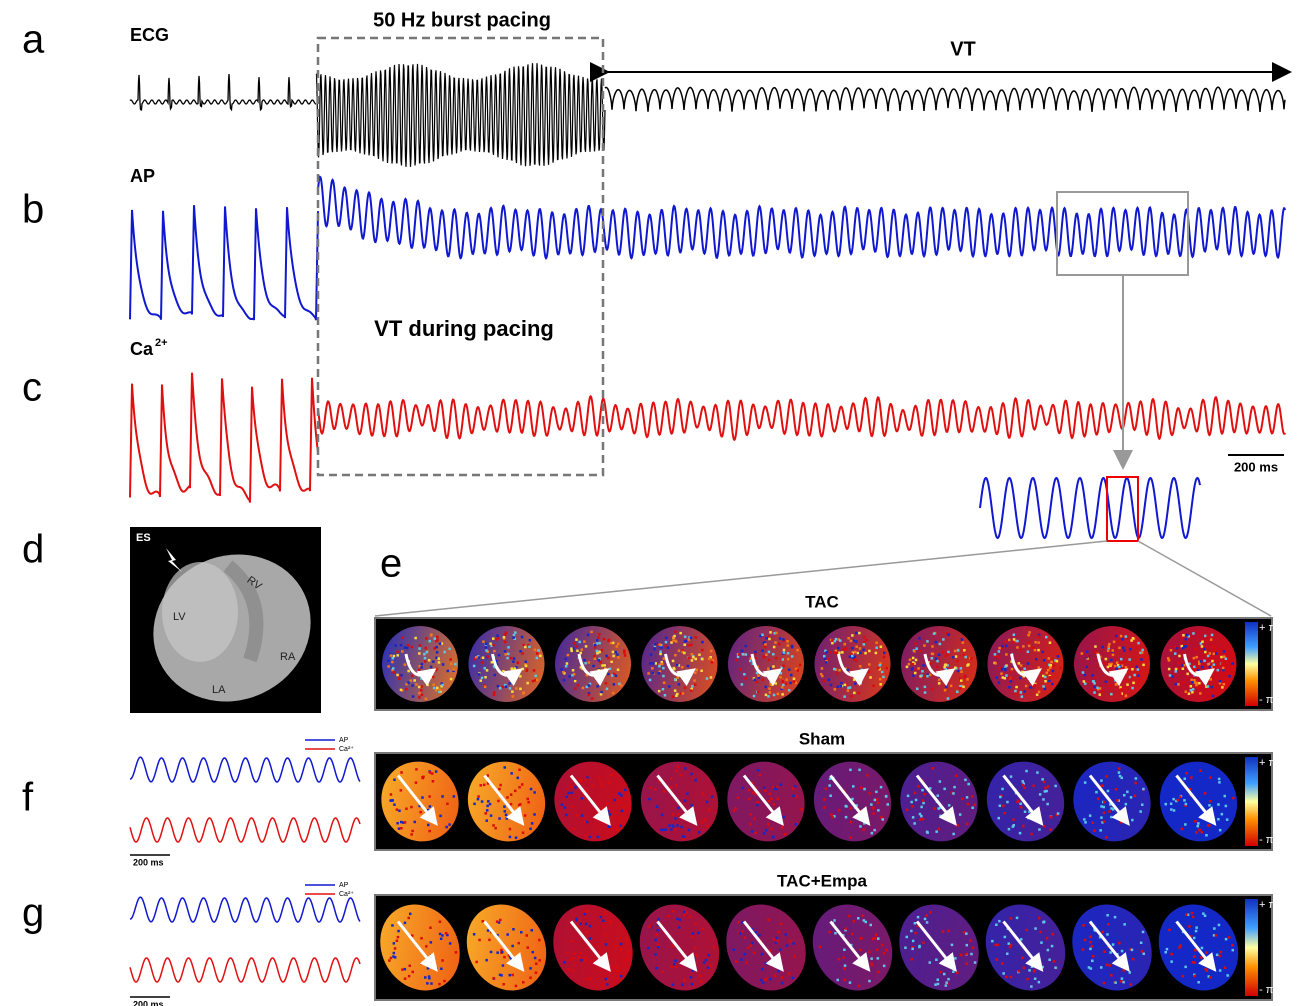 The image size is (1301, 1006). Describe the element at coordinates (507, 670) in the screenshot. I see `wave-arrow` at that location.